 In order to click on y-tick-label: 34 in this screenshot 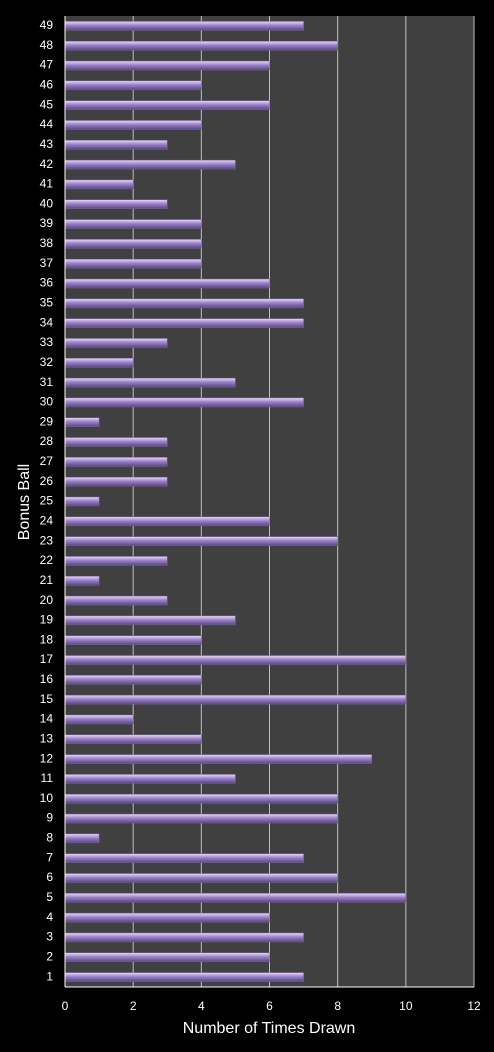, I will do `click(47, 322)`.